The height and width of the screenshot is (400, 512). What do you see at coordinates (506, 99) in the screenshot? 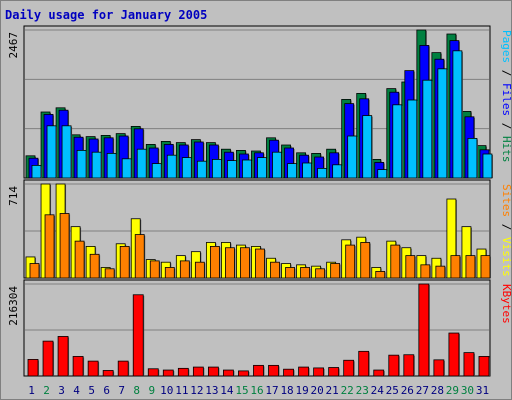
I see `legend-files: Files` at bounding box center [506, 99].